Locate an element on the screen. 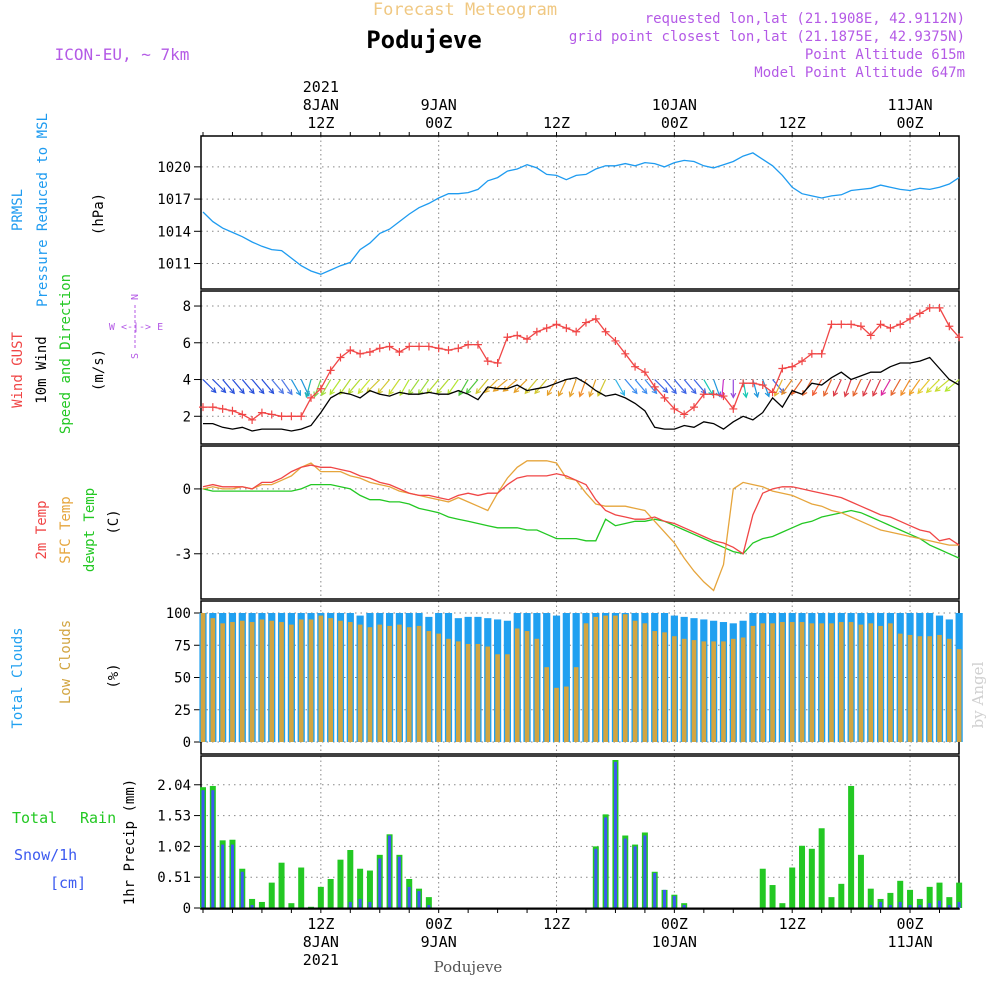 The height and width of the screenshot is (1000, 1000). location-title: Podujeve is located at coordinates (424, 40).